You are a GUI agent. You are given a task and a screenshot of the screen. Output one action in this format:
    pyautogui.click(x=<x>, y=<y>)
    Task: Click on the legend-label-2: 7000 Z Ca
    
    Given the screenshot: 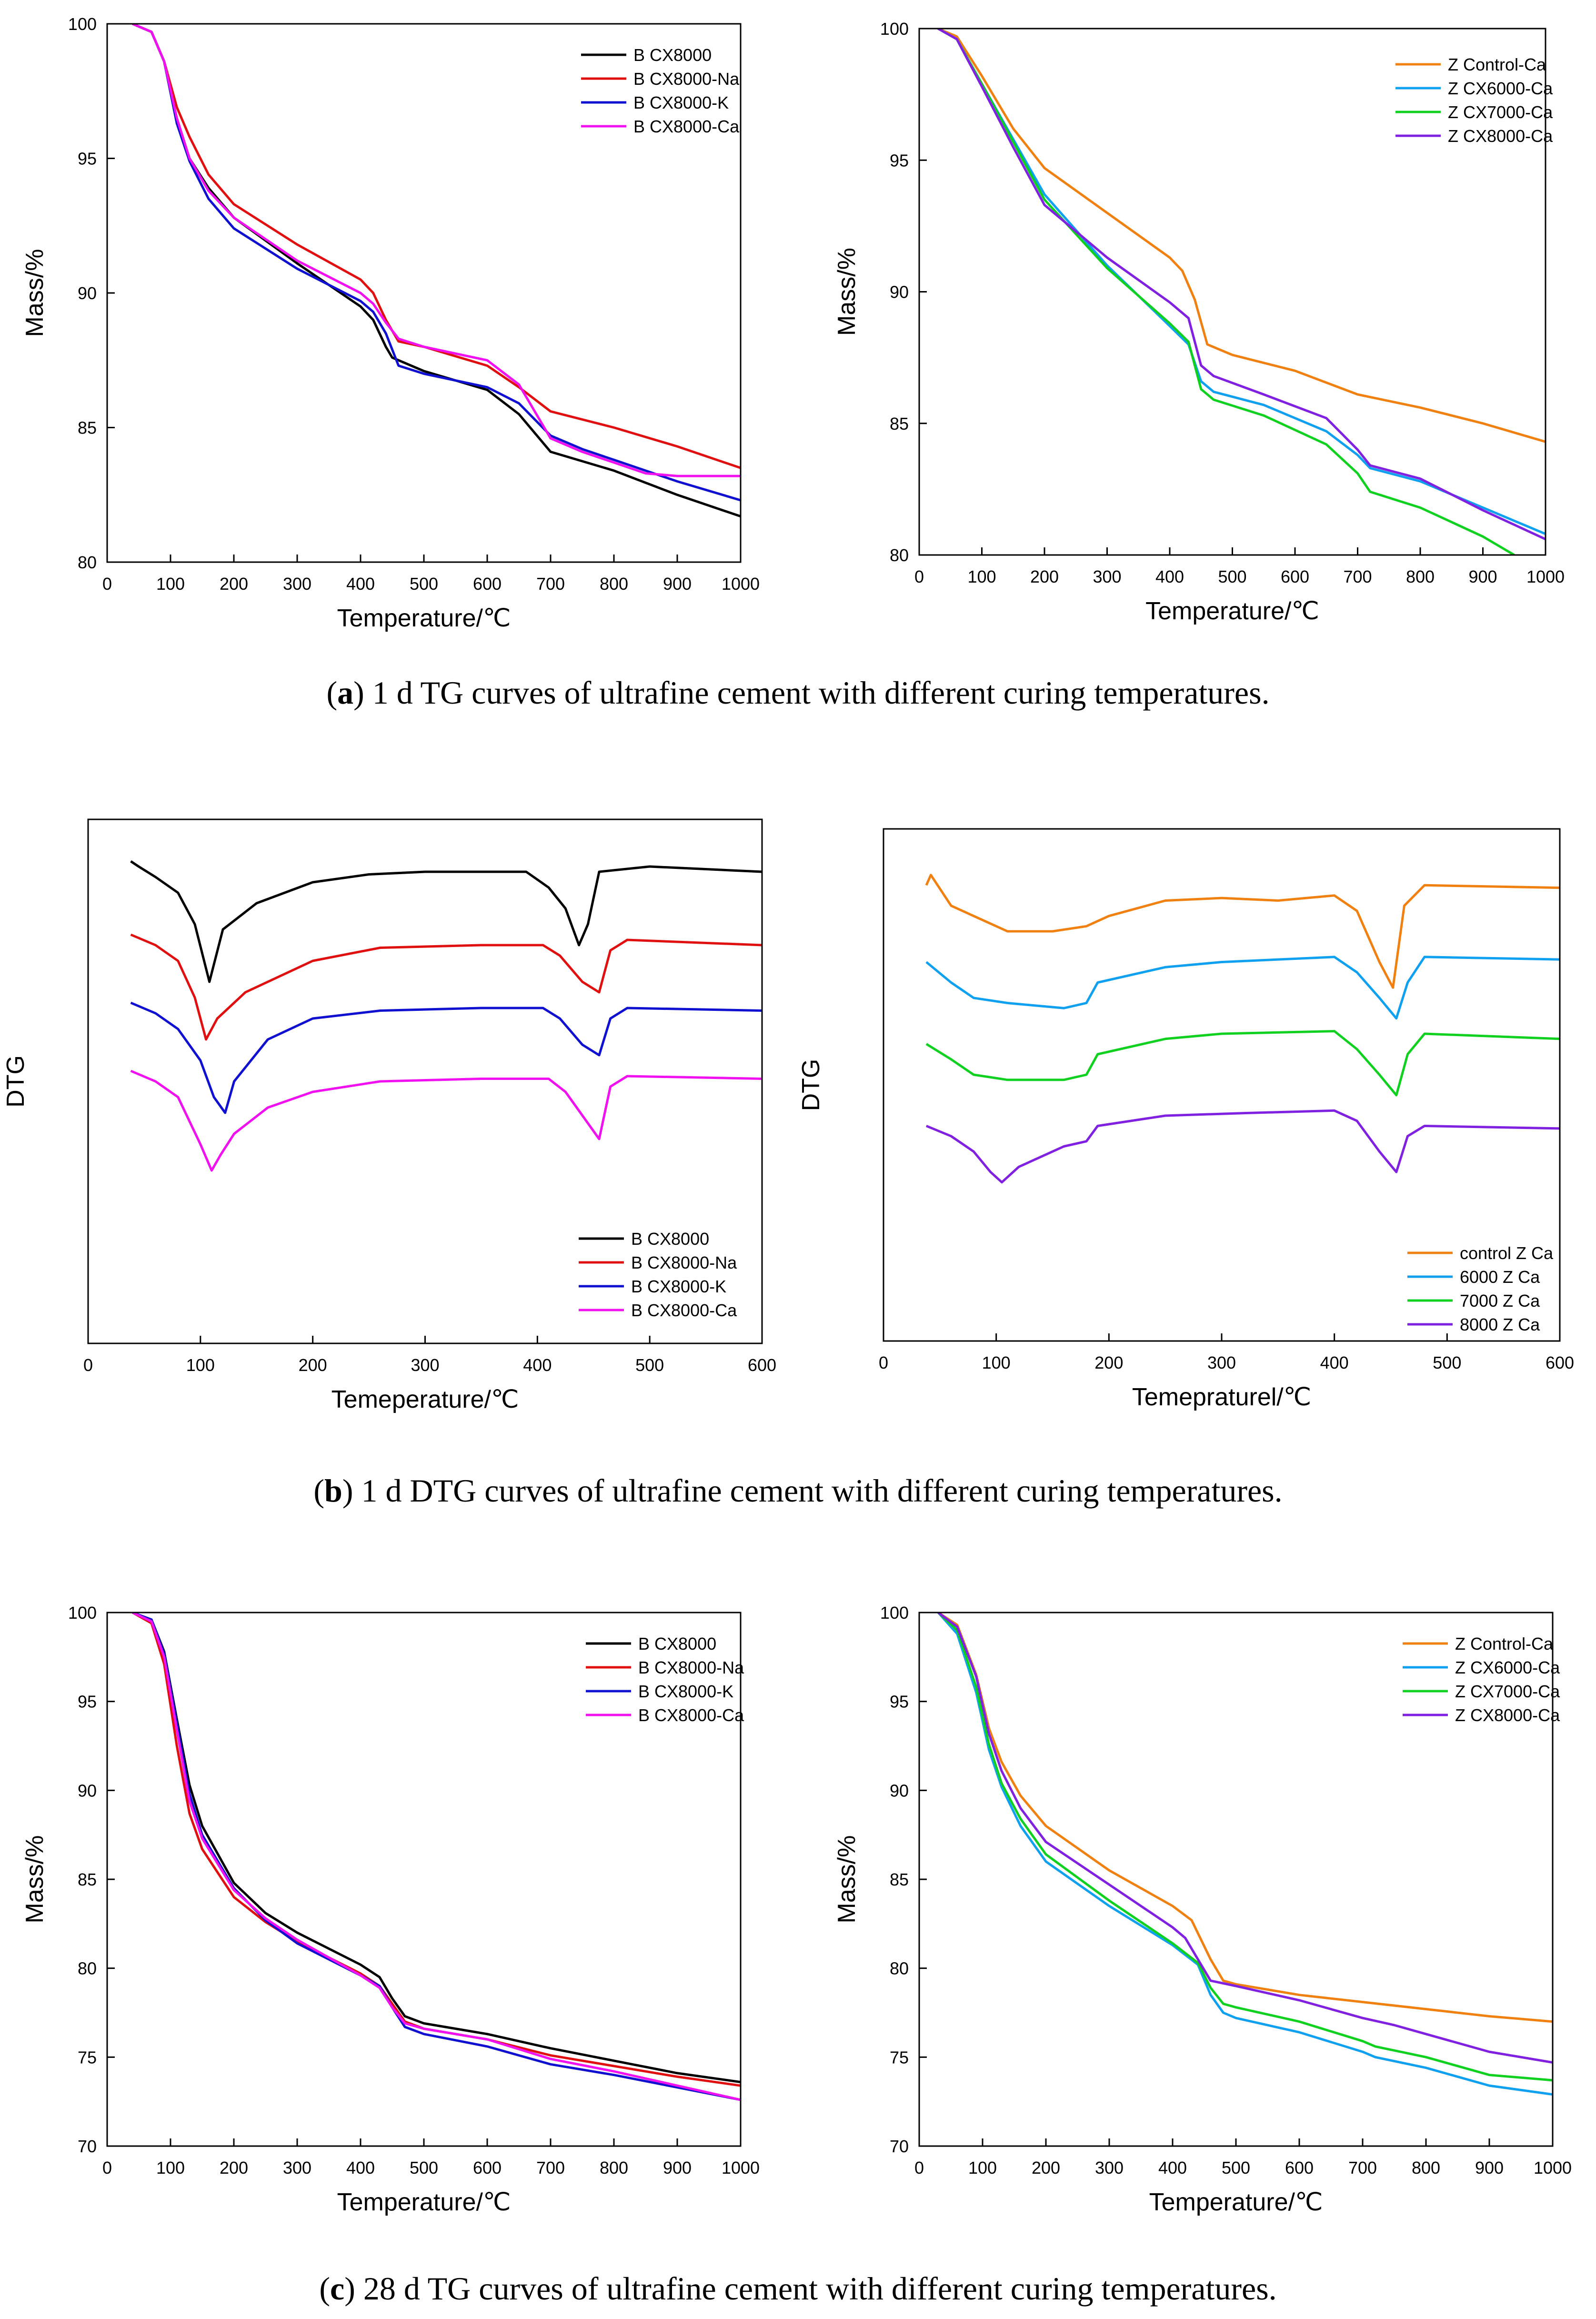 What is the action you would take?
    pyautogui.click(x=1500, y=1301)
    